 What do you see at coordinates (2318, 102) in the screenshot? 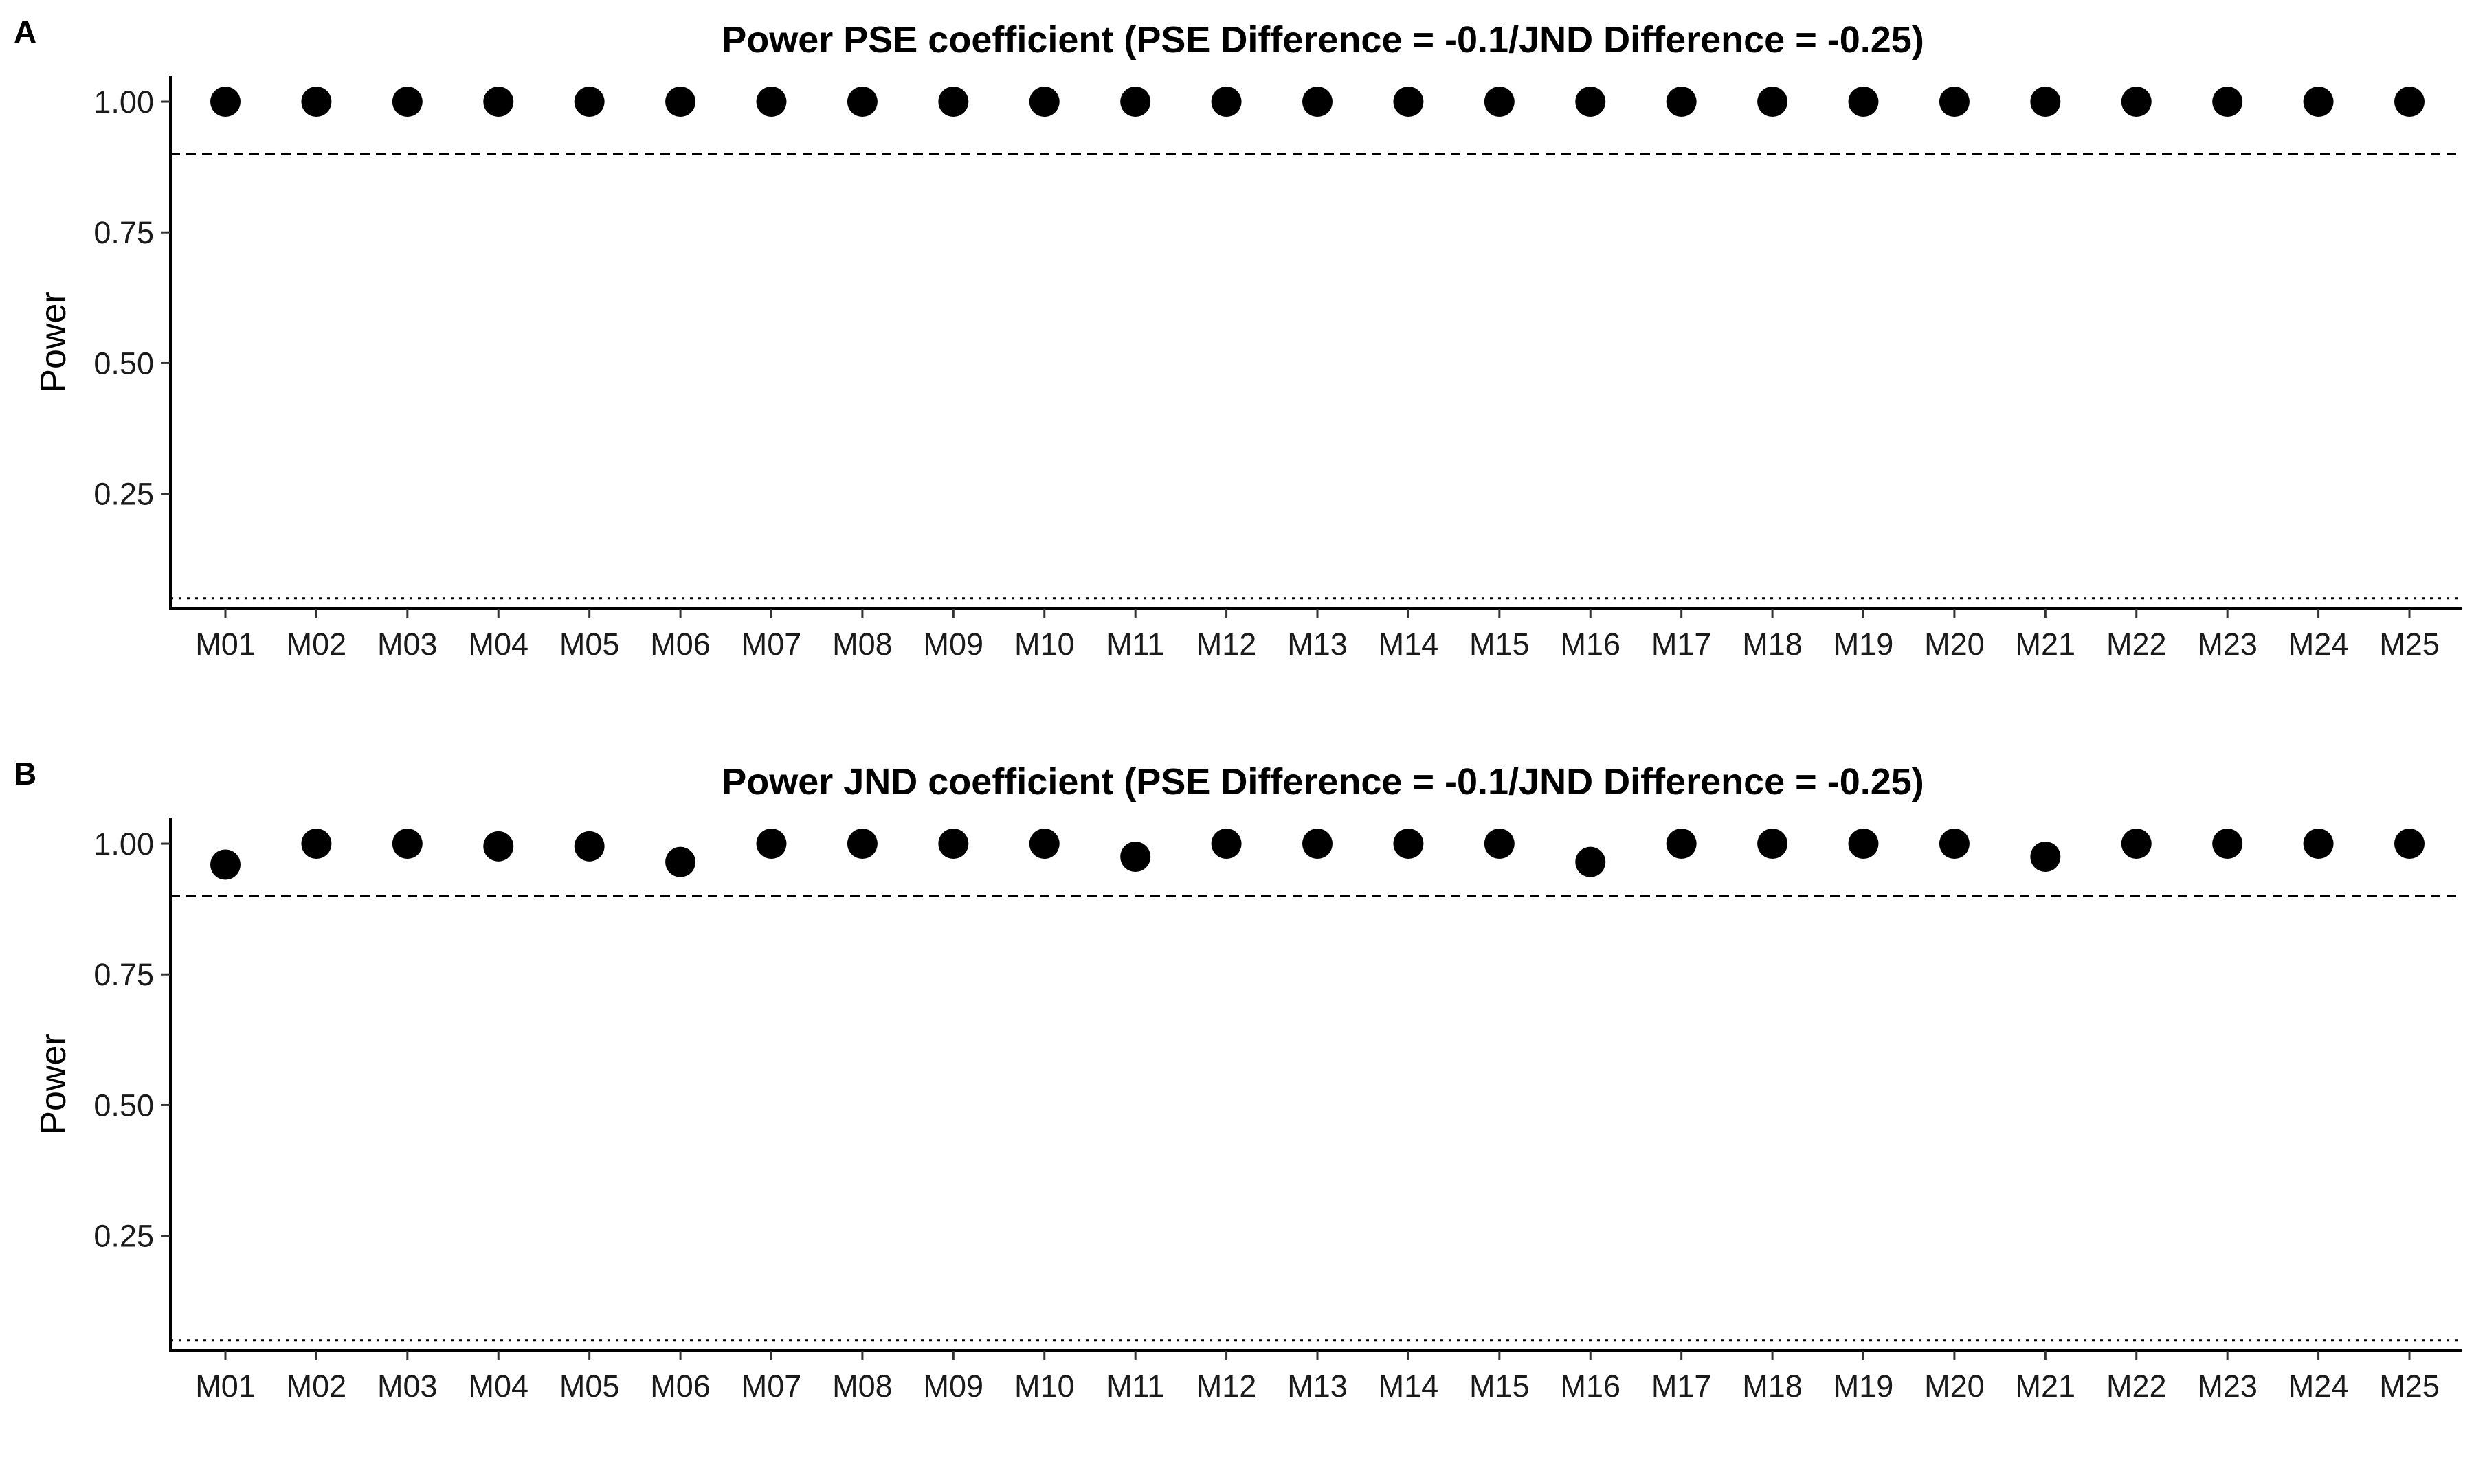
I see `data-point-m24` at bounding box center [2318, 102].